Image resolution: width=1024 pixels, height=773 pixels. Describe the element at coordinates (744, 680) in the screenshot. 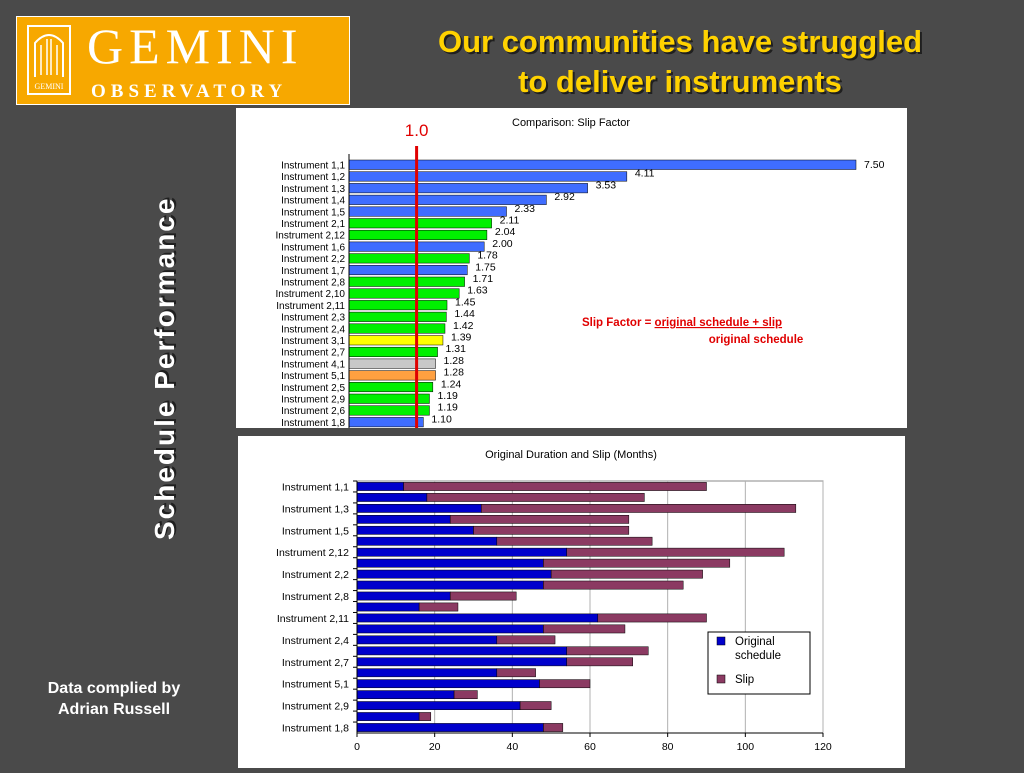

I see `chart2-legend-label-slip: Slip` at that location.